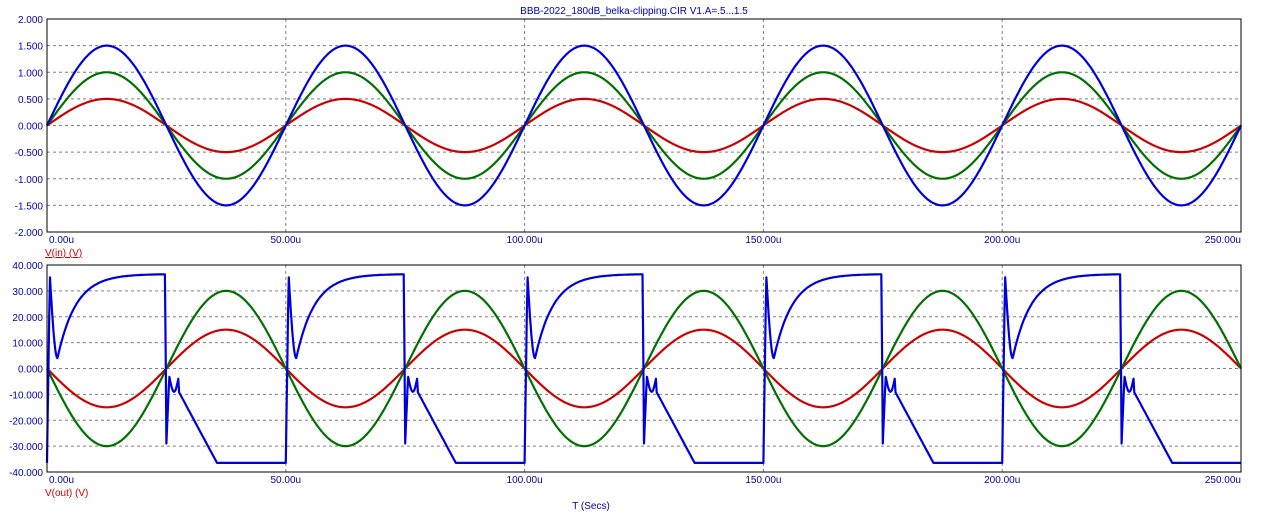  I want to click on x-axis-title: T (Secs), so click(591, 506).